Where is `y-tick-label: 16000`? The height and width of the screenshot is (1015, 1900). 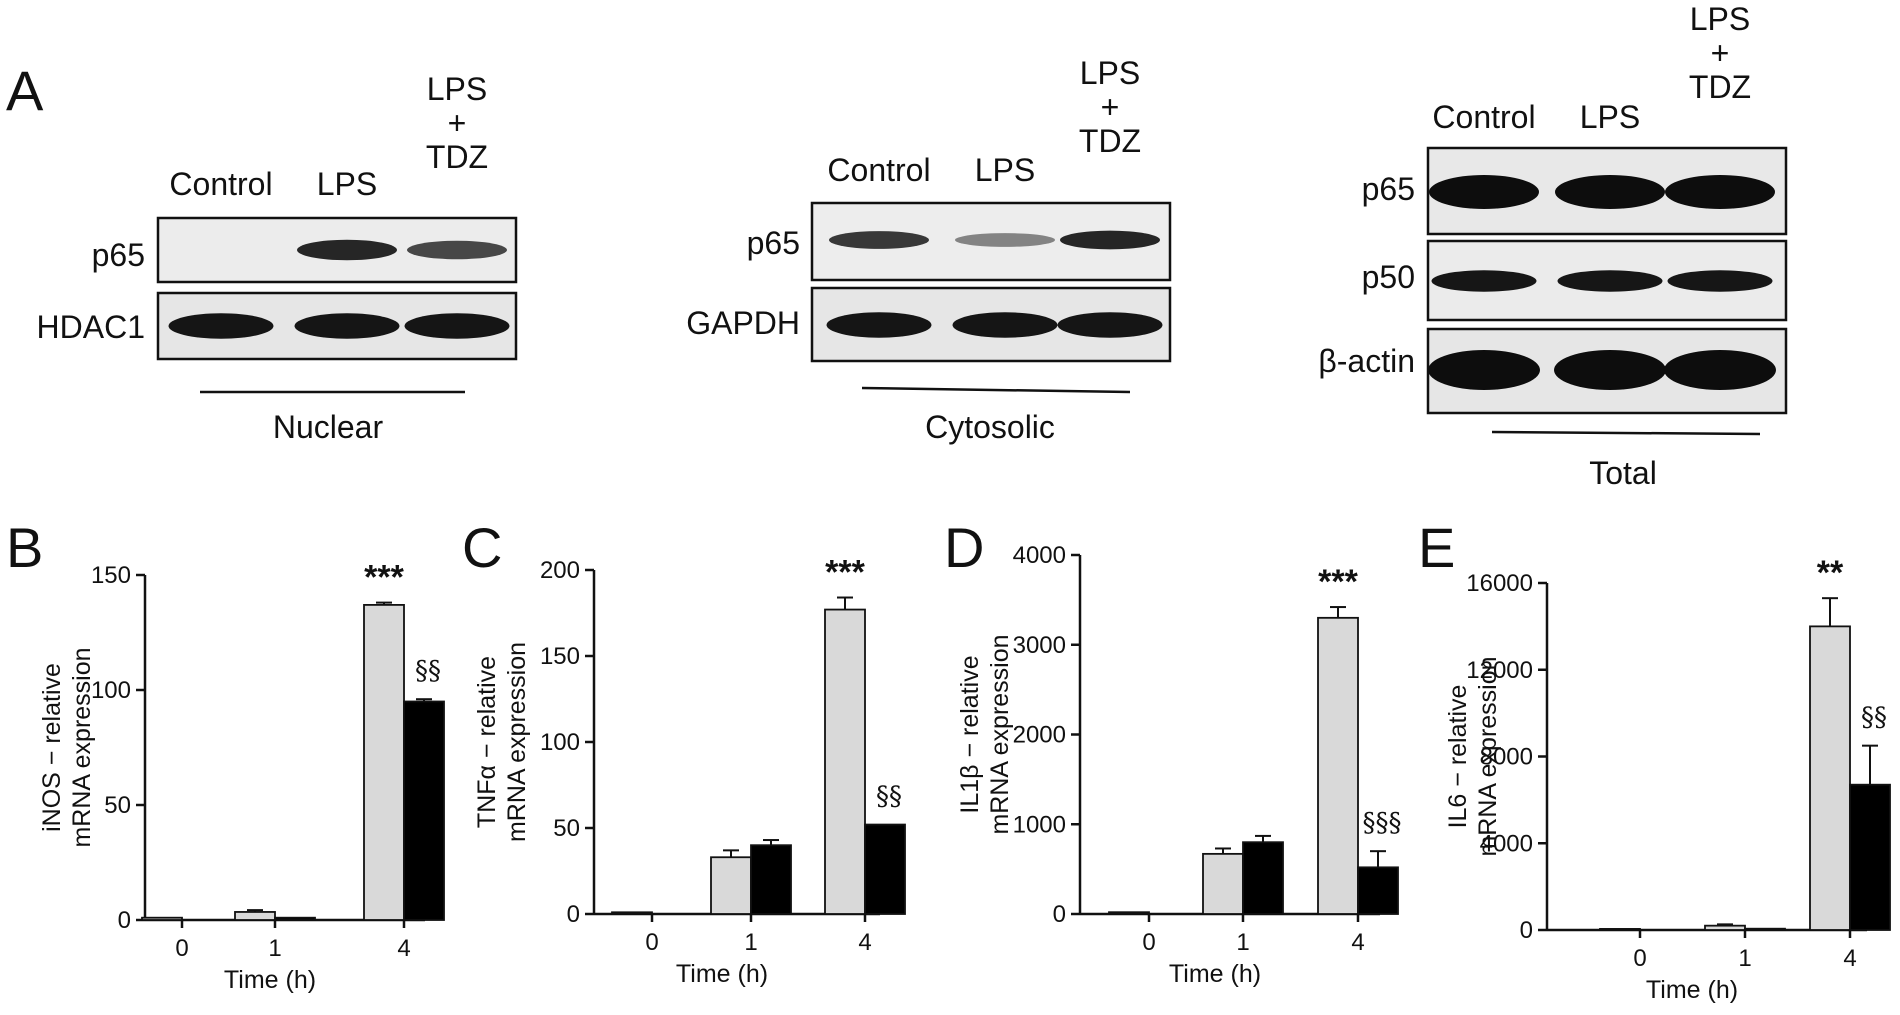 y-tick-label: 16000 is located at coordinates (1499, 583).